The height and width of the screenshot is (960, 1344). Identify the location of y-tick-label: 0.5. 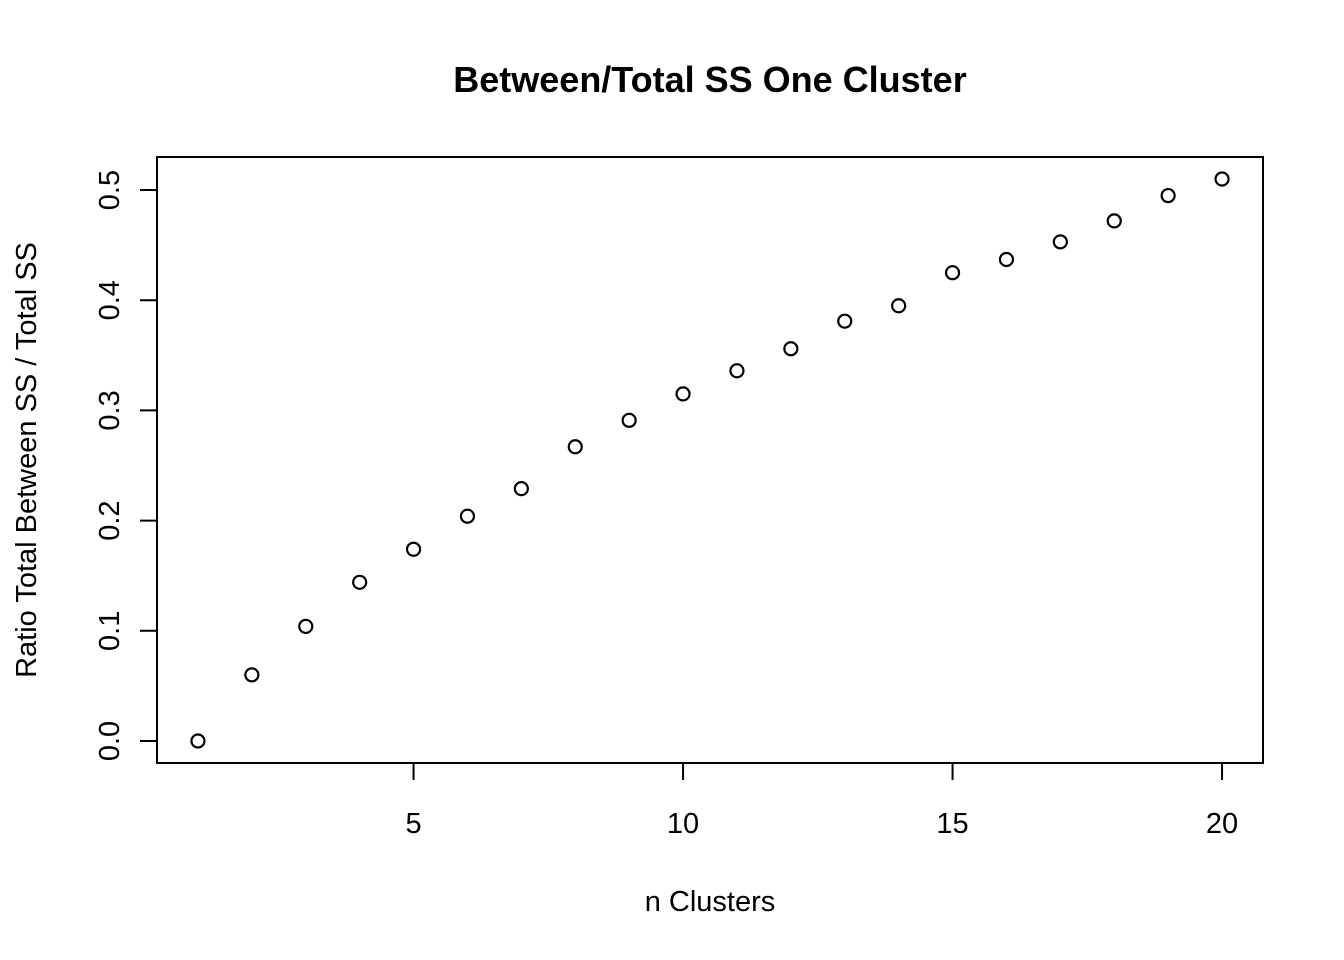
(110, 190).